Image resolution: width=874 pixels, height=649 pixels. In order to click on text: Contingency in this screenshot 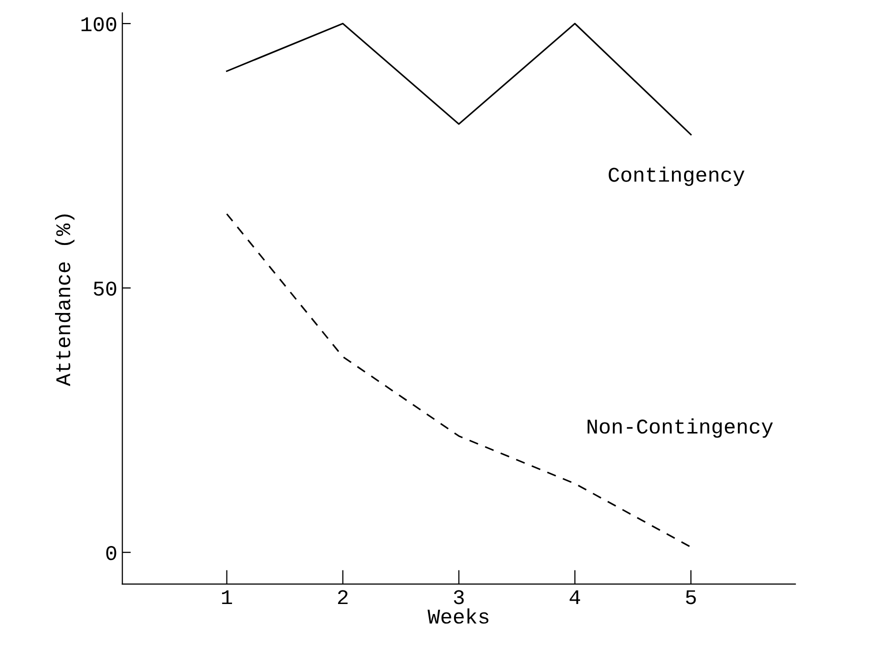, I will do `click(676, 176)`.